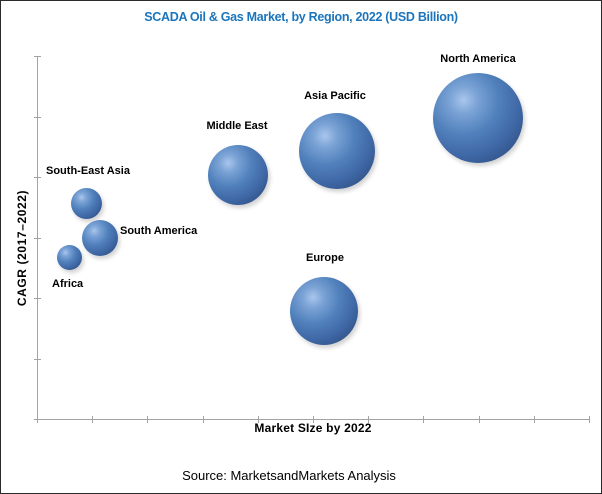 Image resolution: width=602 pixels, height=494 pixels. What do you see at coordinates (100, 238) in the screenshot?
I see `bubble-south-america` at bounding box center [100, 238].